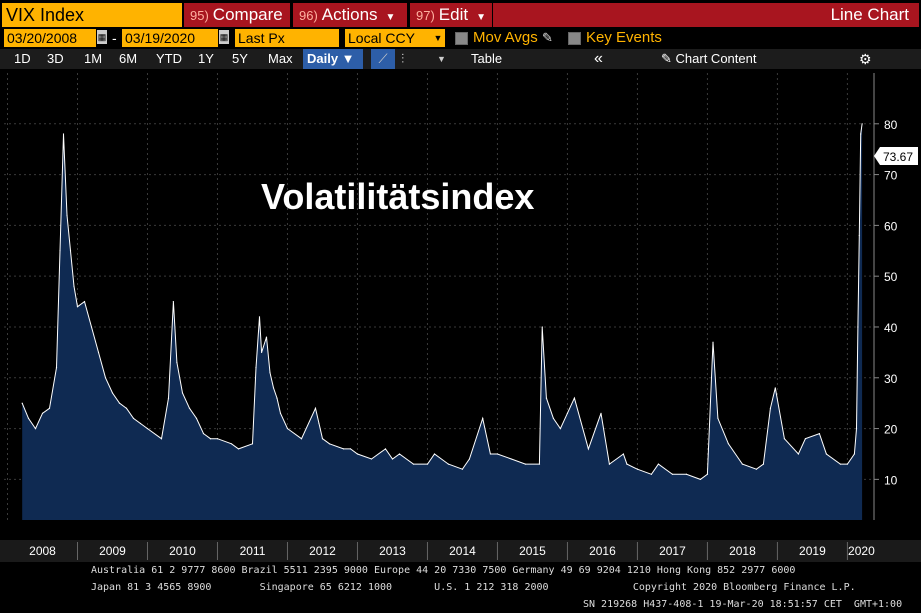  Describe the element at coordinates (240, 58) in the screenshot. I see `period-5y: 5Y` at that location.